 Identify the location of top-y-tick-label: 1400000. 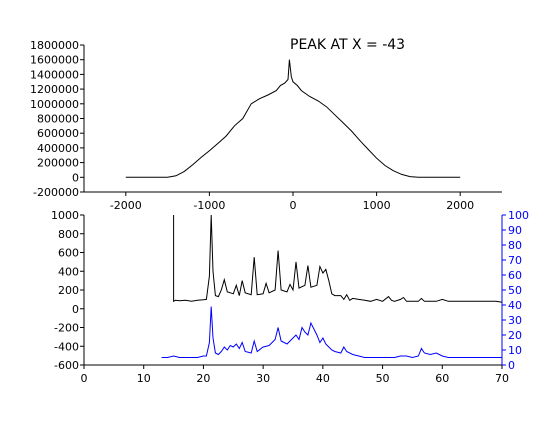
(54, 74).